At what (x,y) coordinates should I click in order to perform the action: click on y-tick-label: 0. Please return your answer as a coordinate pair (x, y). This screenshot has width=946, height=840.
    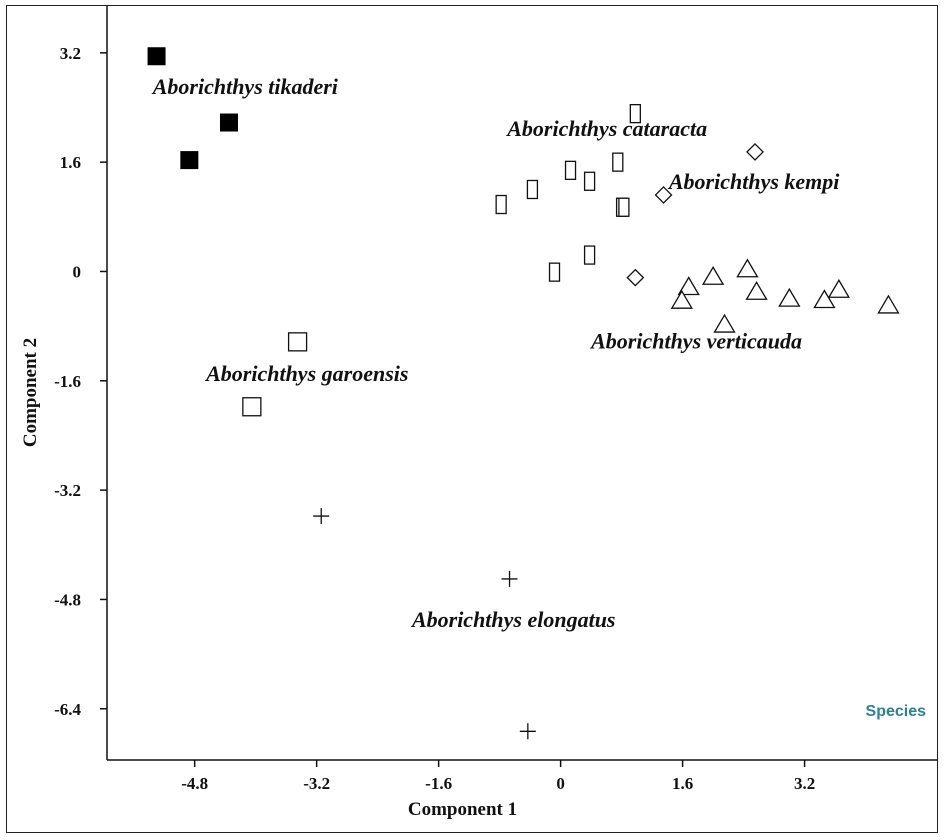
    Looking at the image, I should click on (77, 271).